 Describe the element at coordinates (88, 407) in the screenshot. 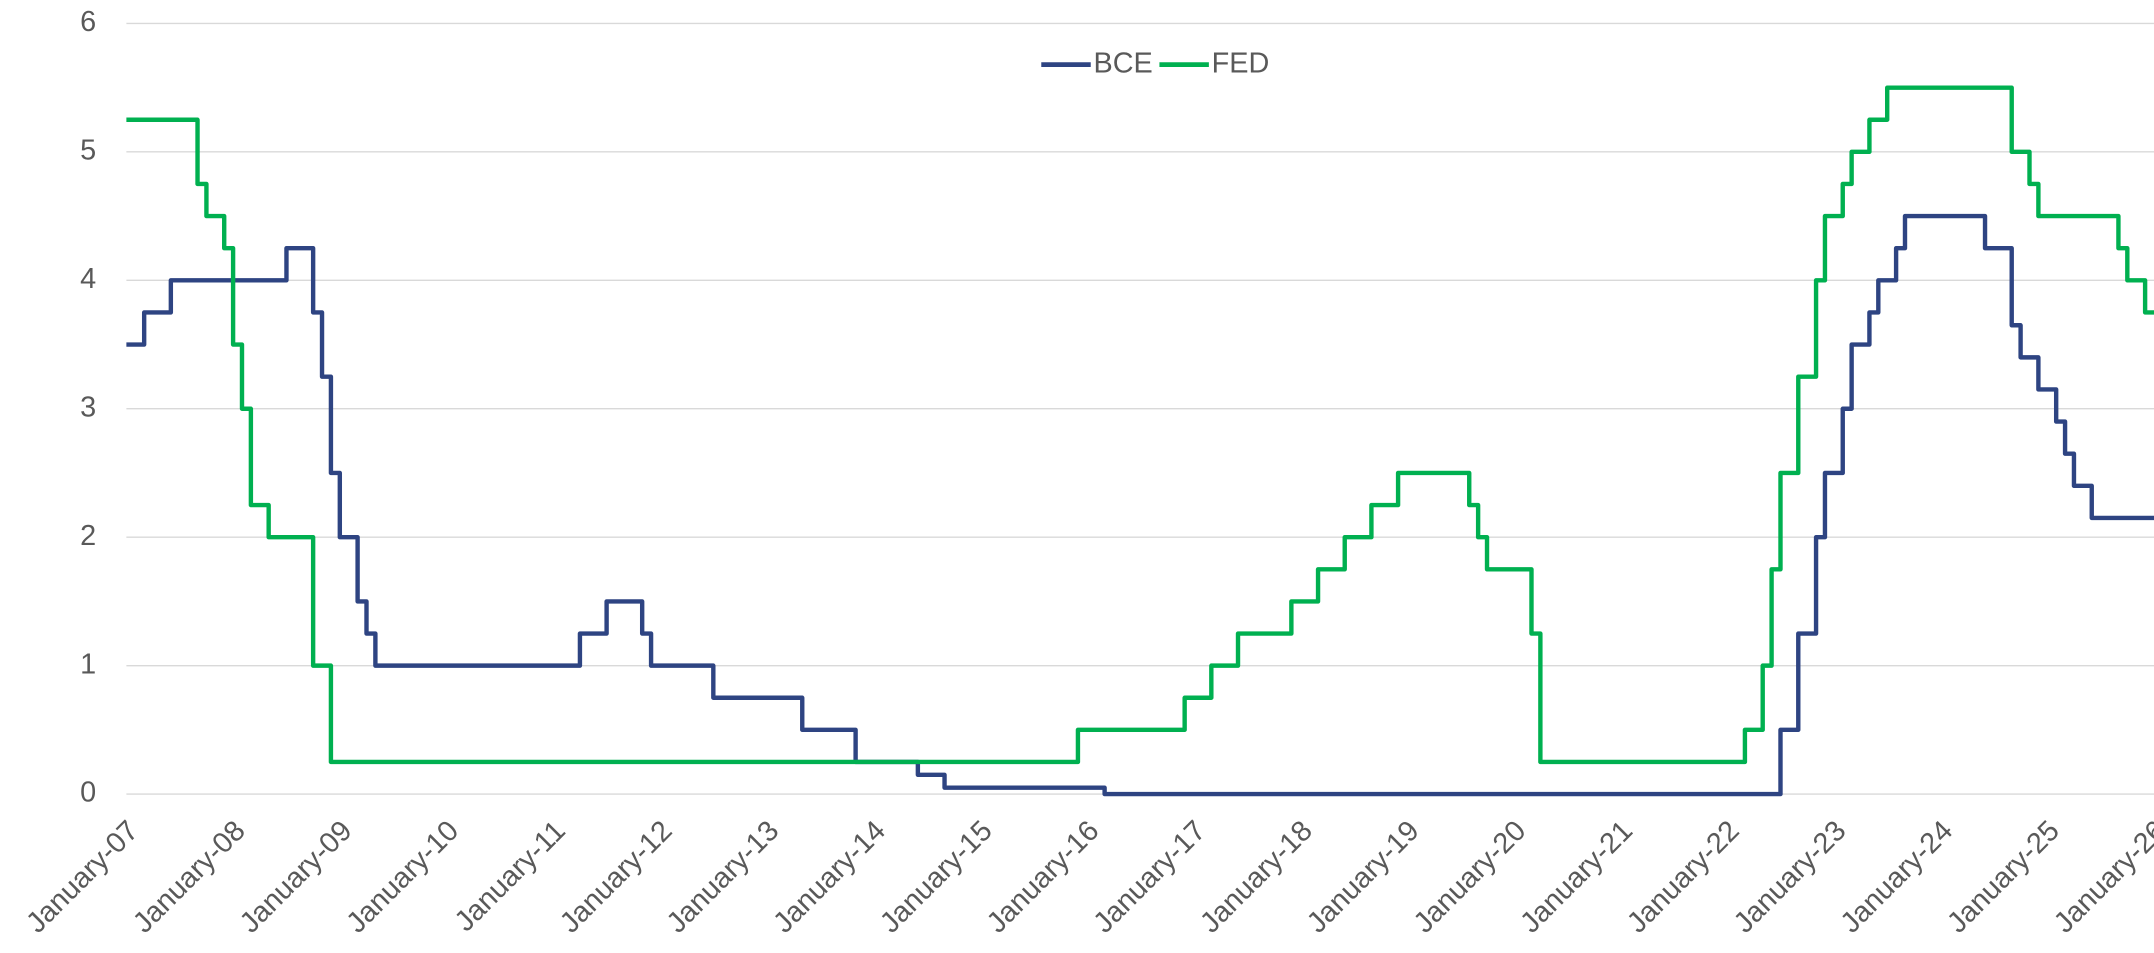

I see `y-tick-label: 3` at that location.